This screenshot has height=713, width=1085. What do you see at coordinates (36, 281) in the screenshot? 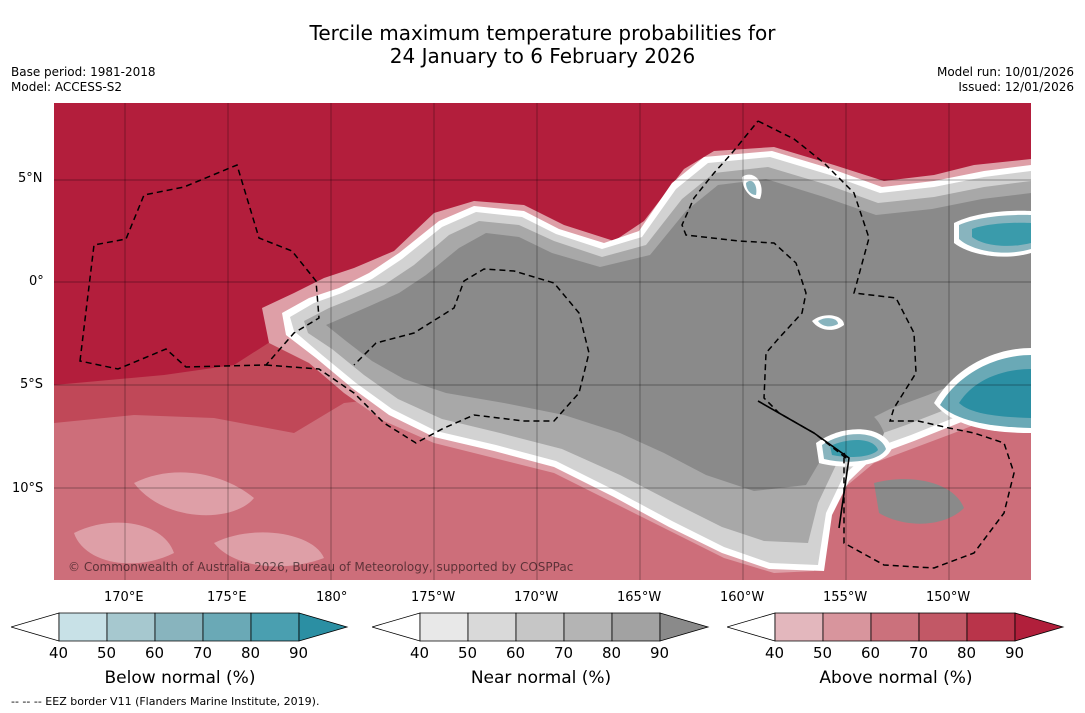
I see `lat-label-0: 0°` at bounding box center [36, 281].